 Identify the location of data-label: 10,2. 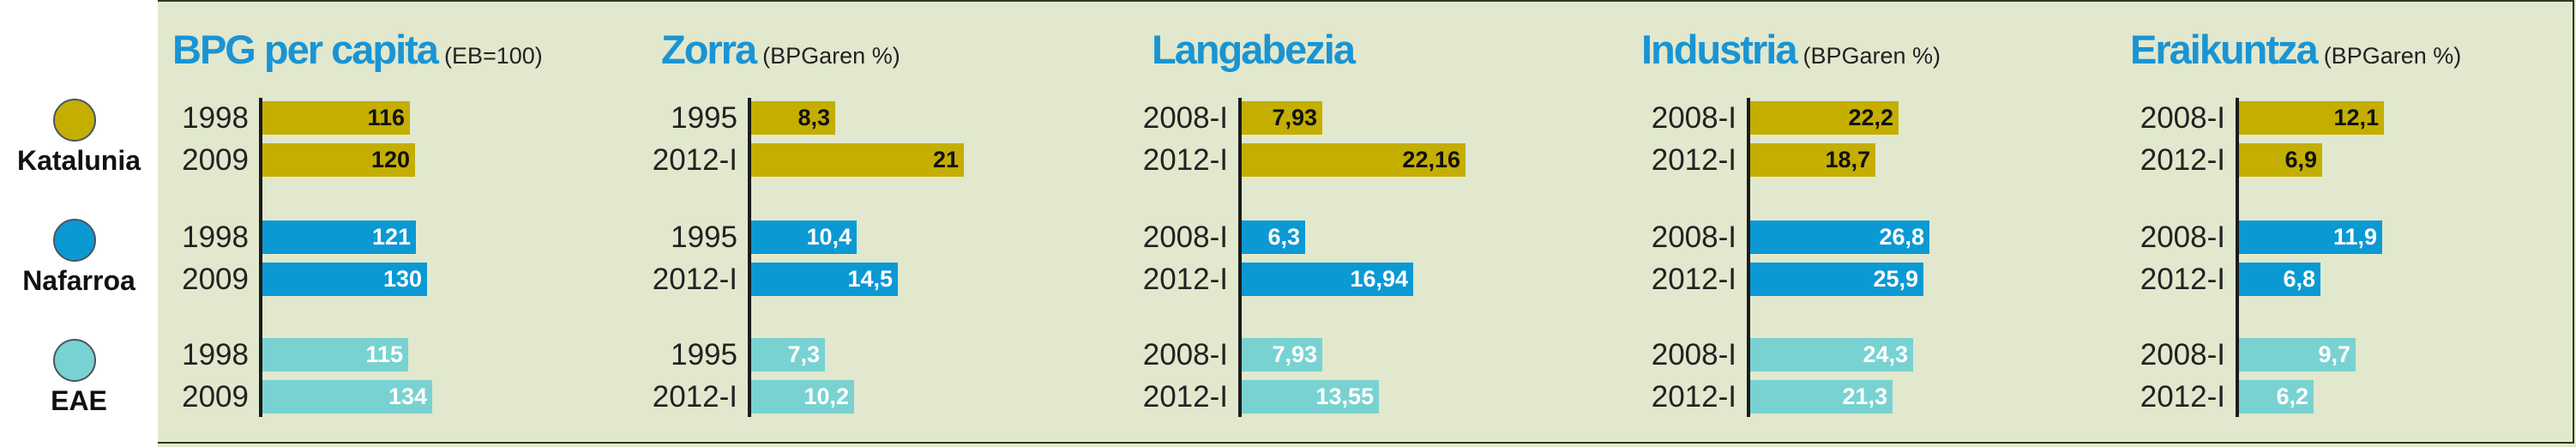
(826, 397).